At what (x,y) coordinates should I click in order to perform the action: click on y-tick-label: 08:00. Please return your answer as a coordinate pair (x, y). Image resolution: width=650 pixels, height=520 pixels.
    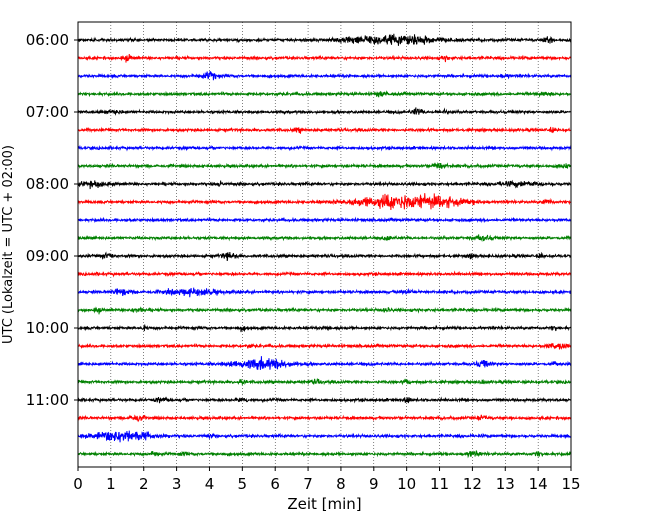
    Looking at the image, I should click on (47, 184).